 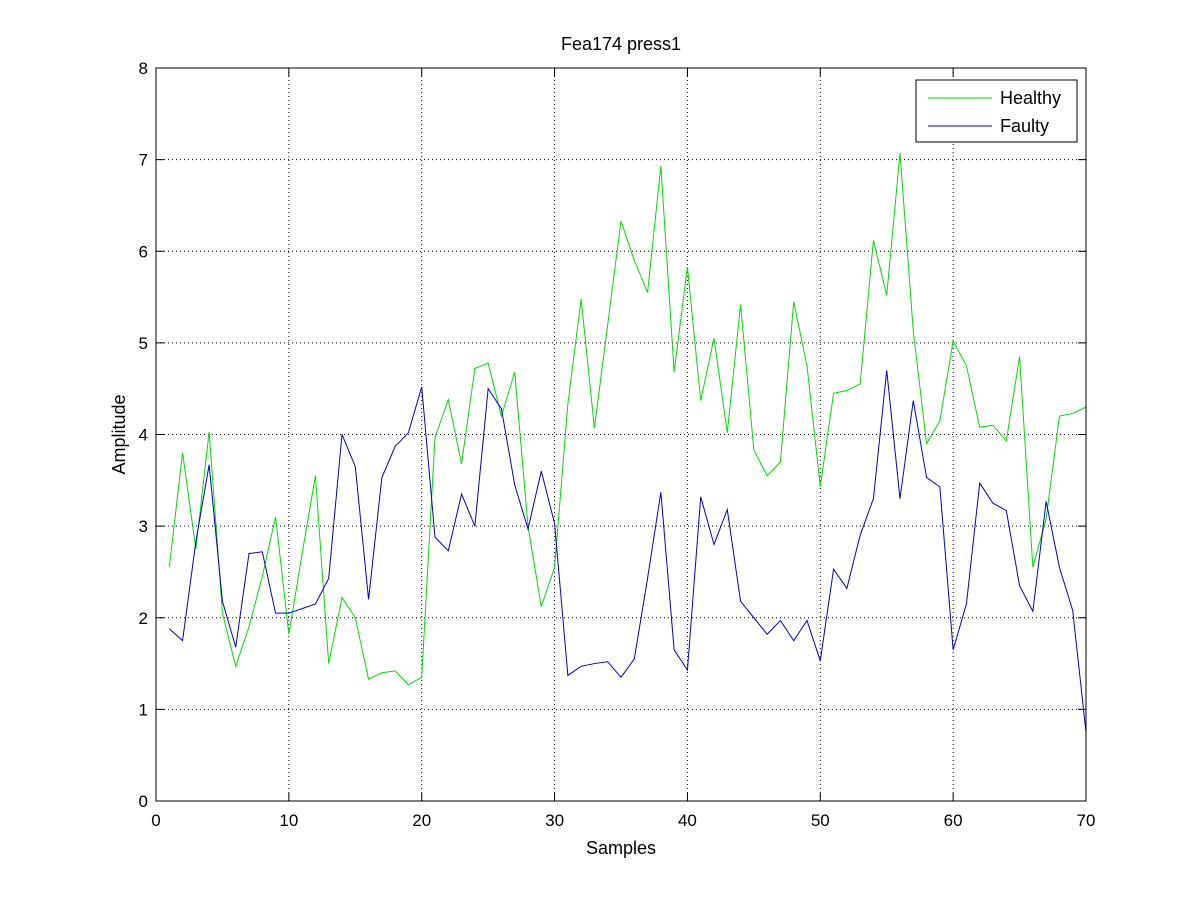 I want to click on y-tick-label: 6, so click(x=143, y=251).